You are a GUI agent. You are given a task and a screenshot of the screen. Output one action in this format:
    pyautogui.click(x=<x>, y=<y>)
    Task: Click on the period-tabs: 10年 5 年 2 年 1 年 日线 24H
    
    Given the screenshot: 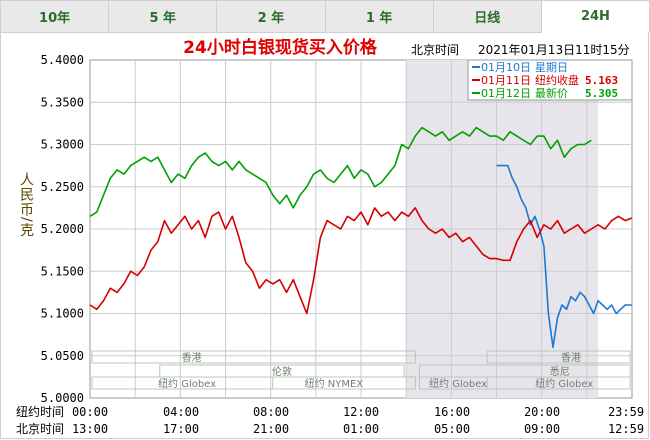 What is the action you would take?
    pyautogui.click(x=325, y=16)
    